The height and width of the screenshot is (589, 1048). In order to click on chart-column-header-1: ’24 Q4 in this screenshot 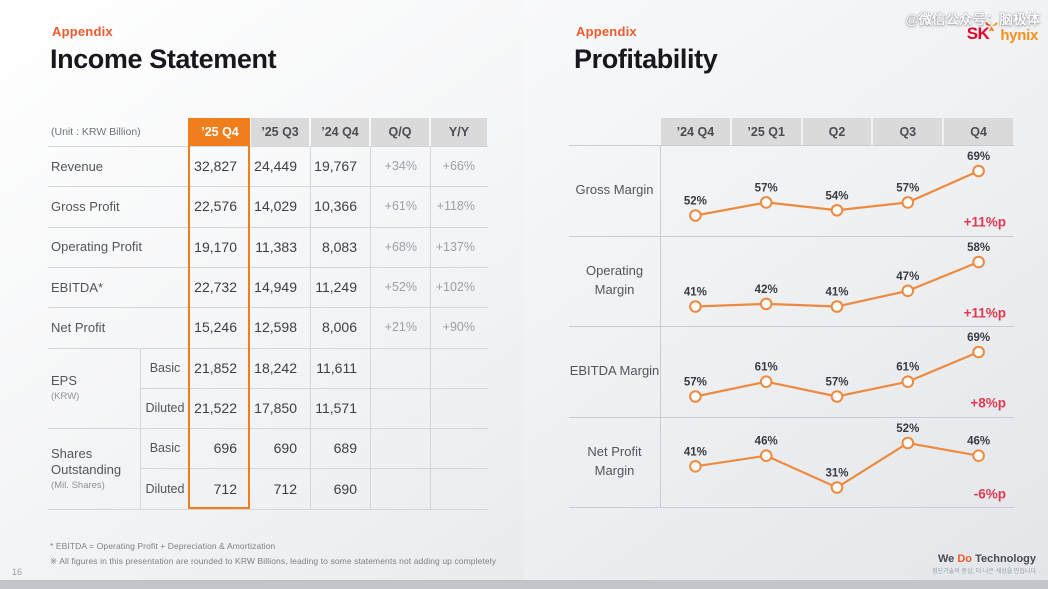, I will do `click(695, 131)`.